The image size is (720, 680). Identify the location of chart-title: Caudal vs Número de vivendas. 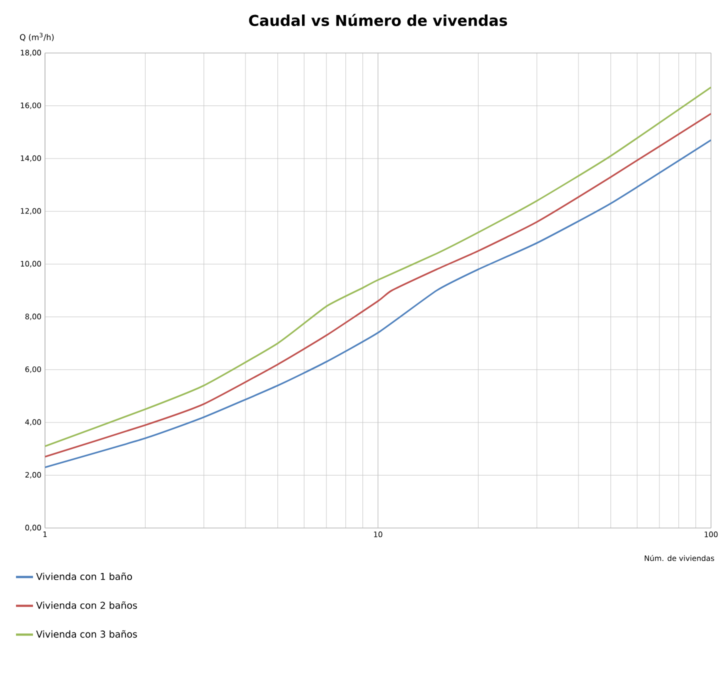
(378, 20).